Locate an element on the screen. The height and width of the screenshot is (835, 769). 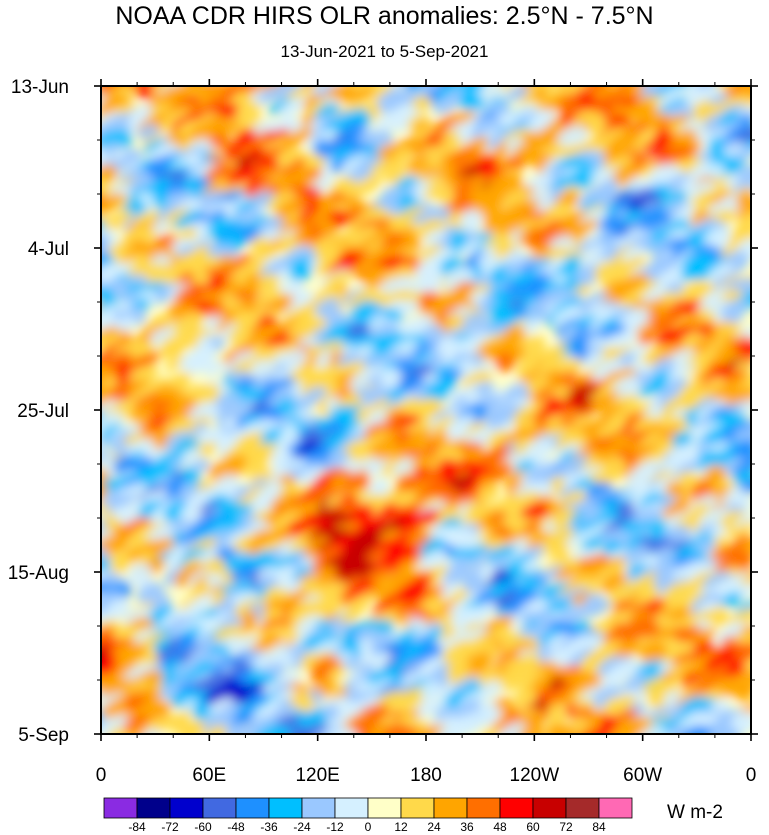
y-tick-label: 25-Jul is located at coordinates (43, 411).